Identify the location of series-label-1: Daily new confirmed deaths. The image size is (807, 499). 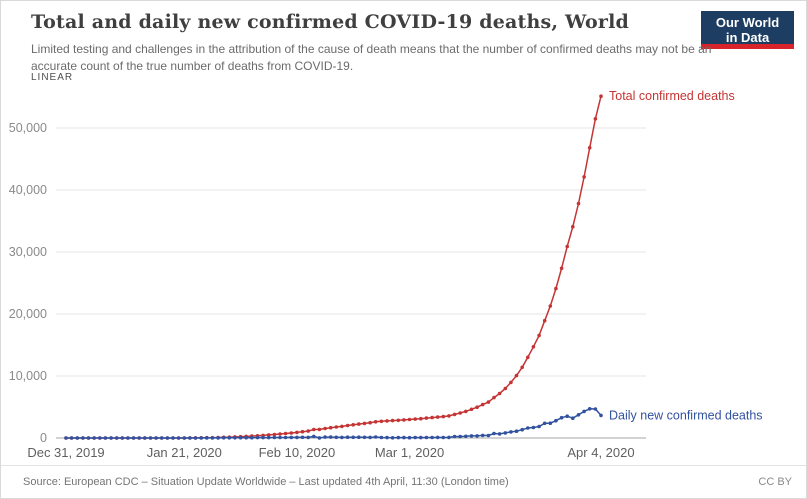
(686, 415).